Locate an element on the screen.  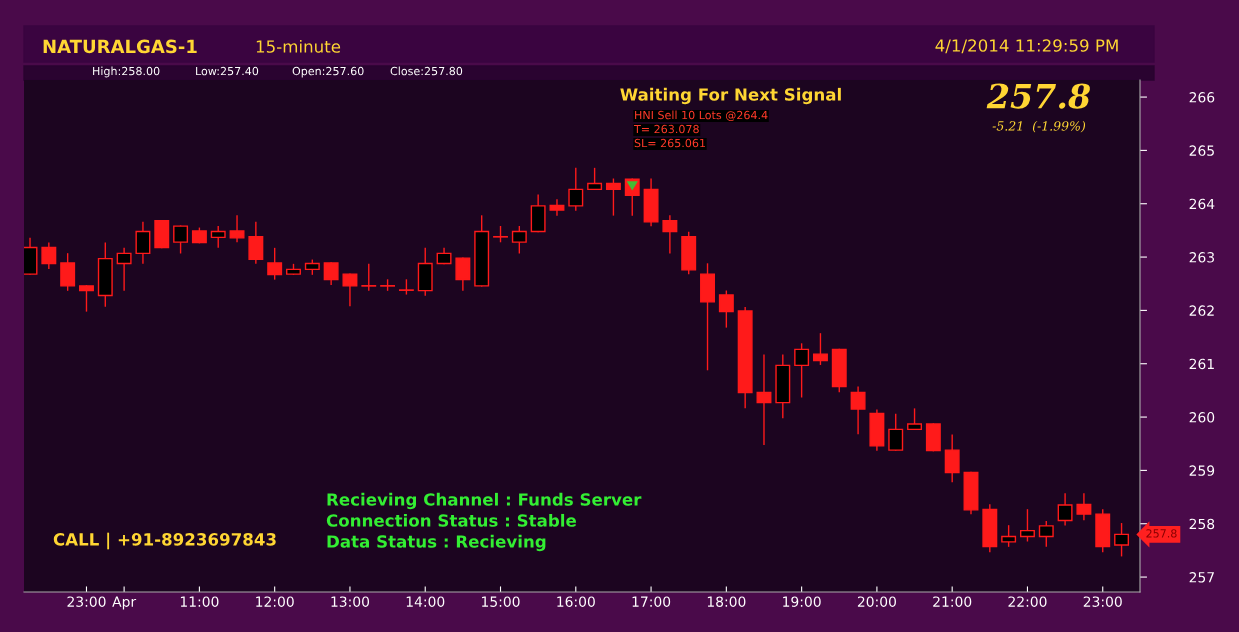
x-tick-label: 18:00 is located at coordinates (726, 601).